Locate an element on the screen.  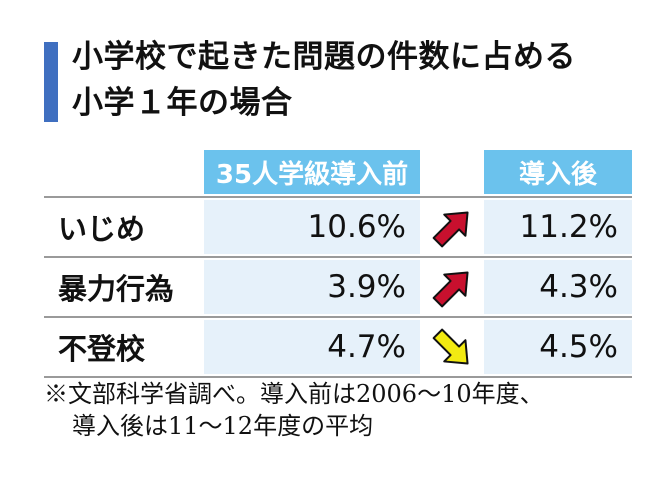
value-after: 4.3% is located at coordinates (558, 287).